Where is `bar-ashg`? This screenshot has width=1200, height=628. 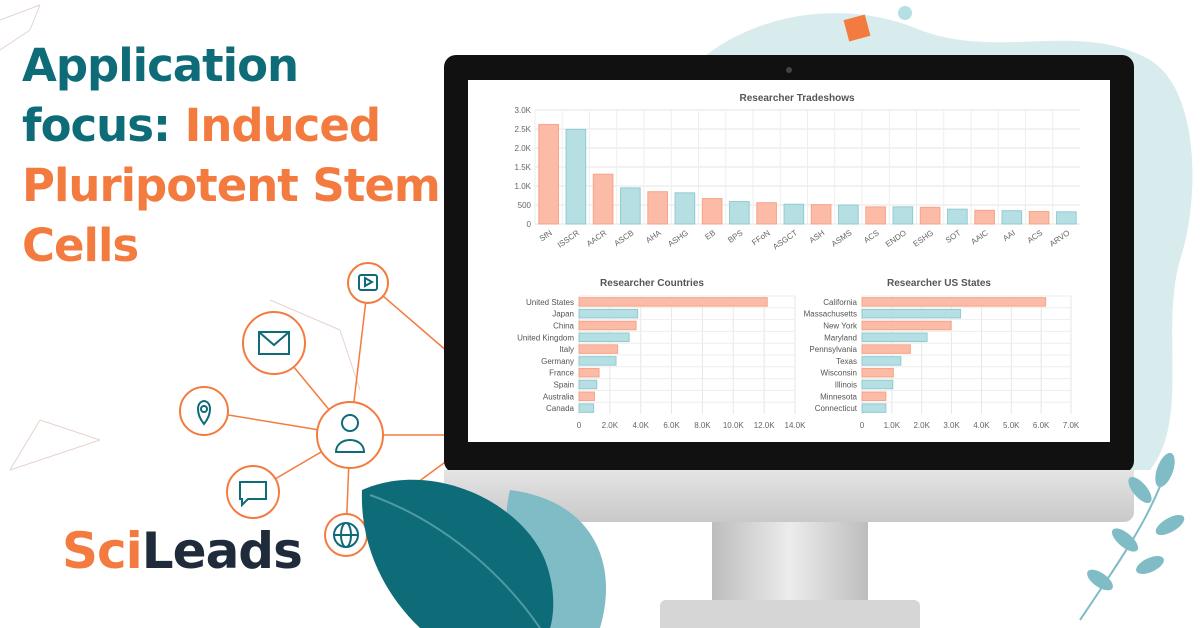
bar-ashg is located at coordinates (685, 208).